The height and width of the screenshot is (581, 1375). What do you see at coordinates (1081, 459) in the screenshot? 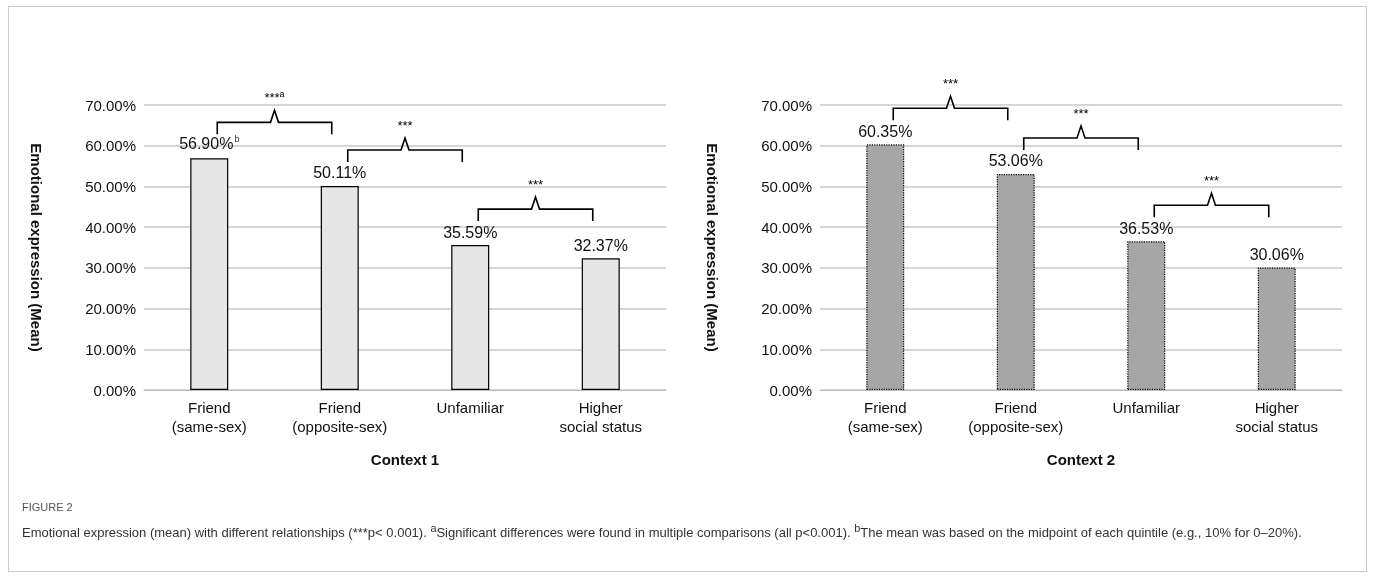
I see `x-axis-title: Context 2` at bounding box center [1081, 459].